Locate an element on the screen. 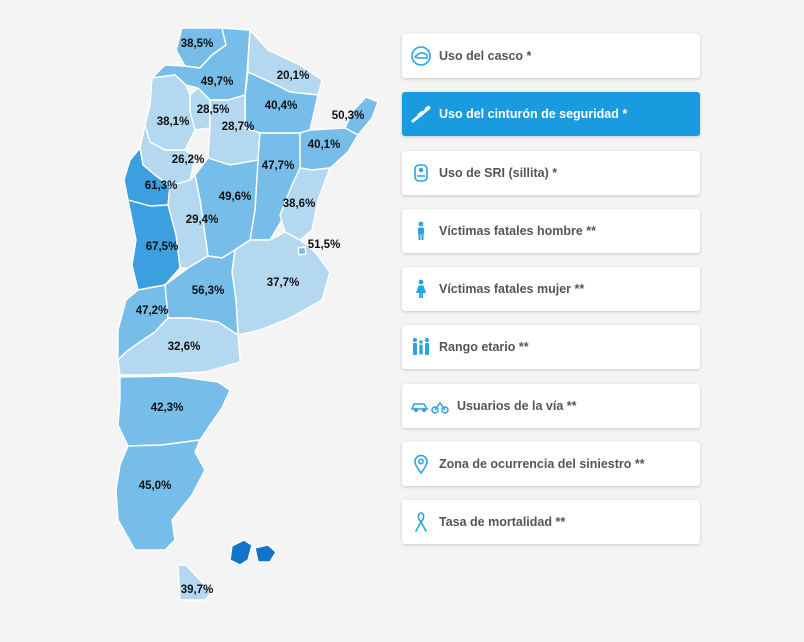 The image size is (804, 642). vehicles-icon is located at coordinates (430, 406).